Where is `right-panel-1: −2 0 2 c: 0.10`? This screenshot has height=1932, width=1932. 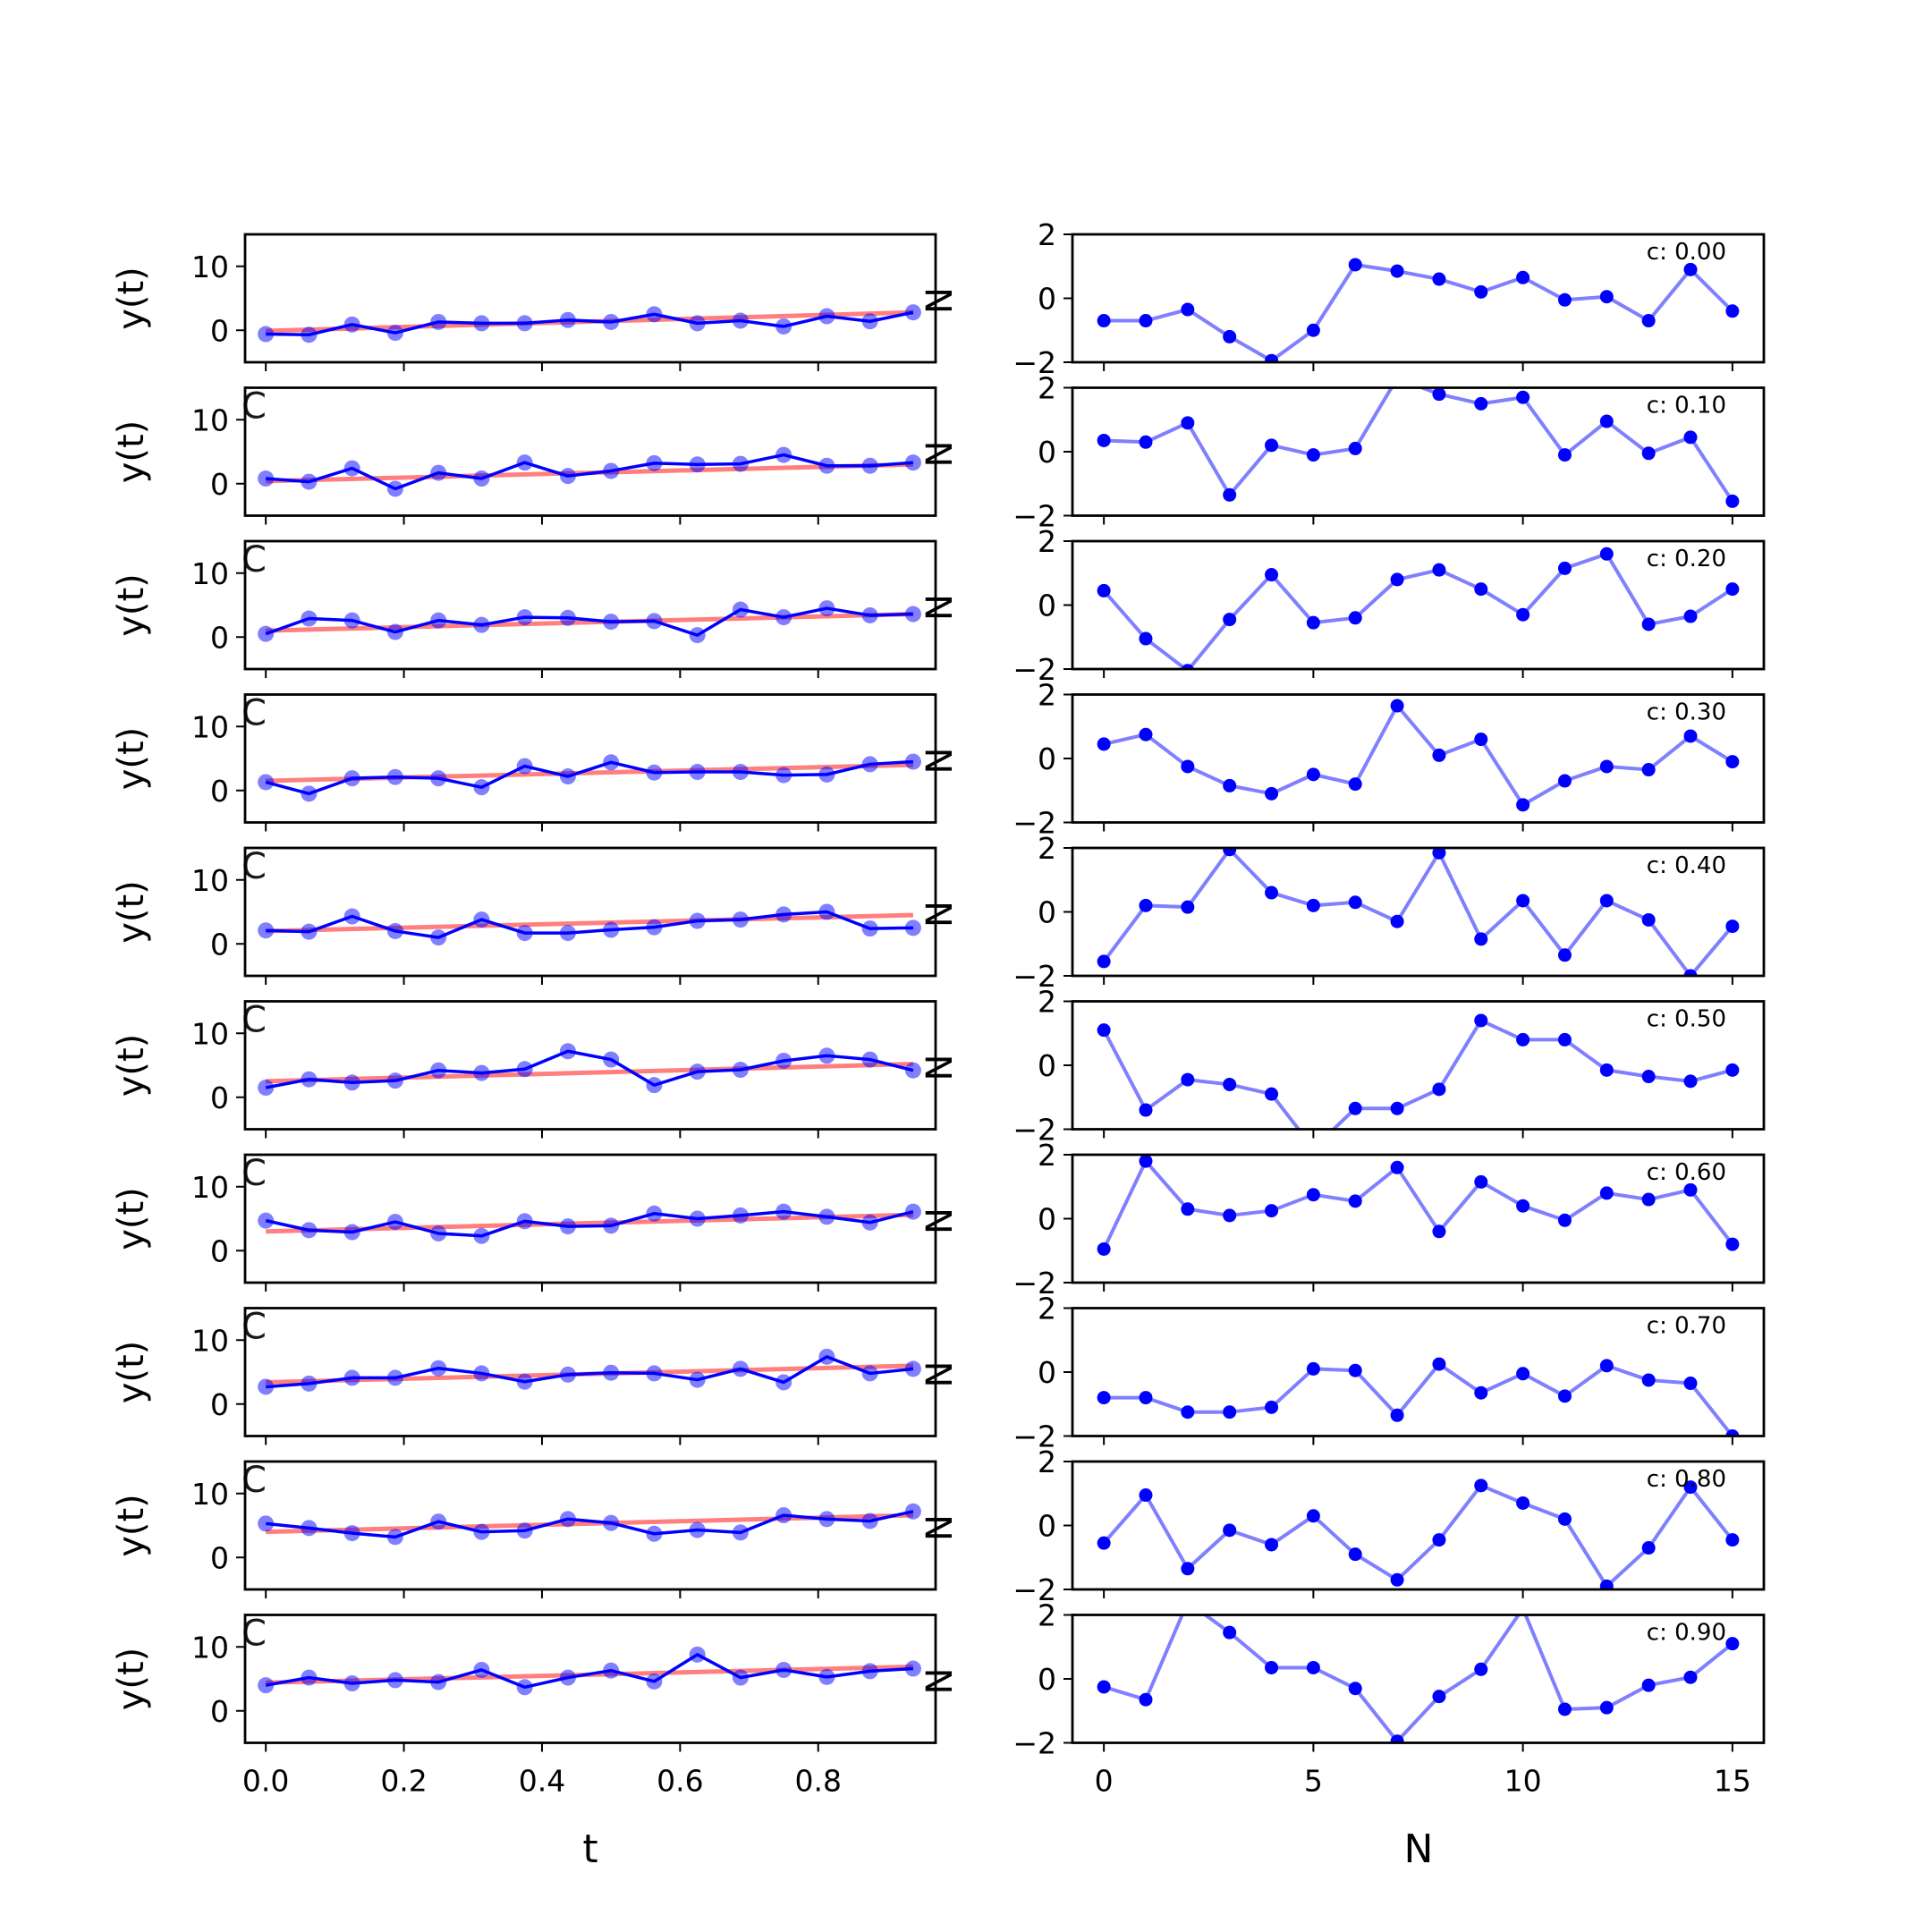 right-panel-1: −2 0 2 c: 0.10 is located at coordinates (1389, 452).